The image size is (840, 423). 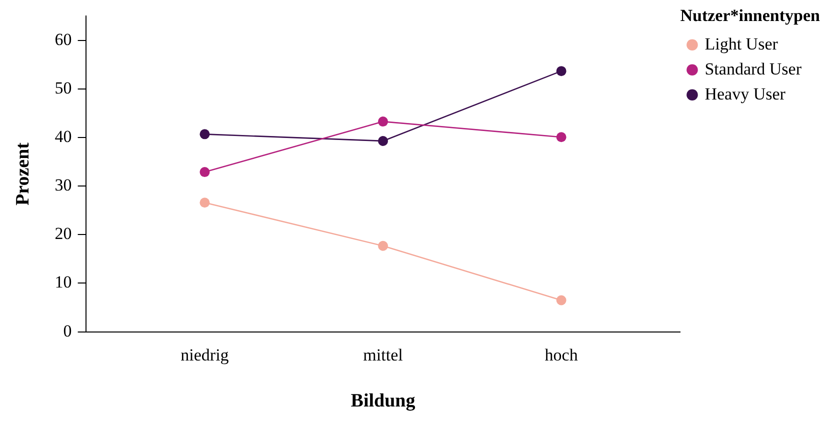 I want to click on x-axis-title: Bildung, so click(x=383, y=401).